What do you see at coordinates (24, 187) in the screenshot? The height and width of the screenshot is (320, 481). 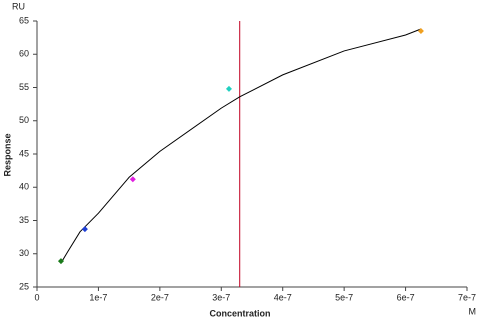 I see `y-tick-label: 40` at bounding box center [24, 187].